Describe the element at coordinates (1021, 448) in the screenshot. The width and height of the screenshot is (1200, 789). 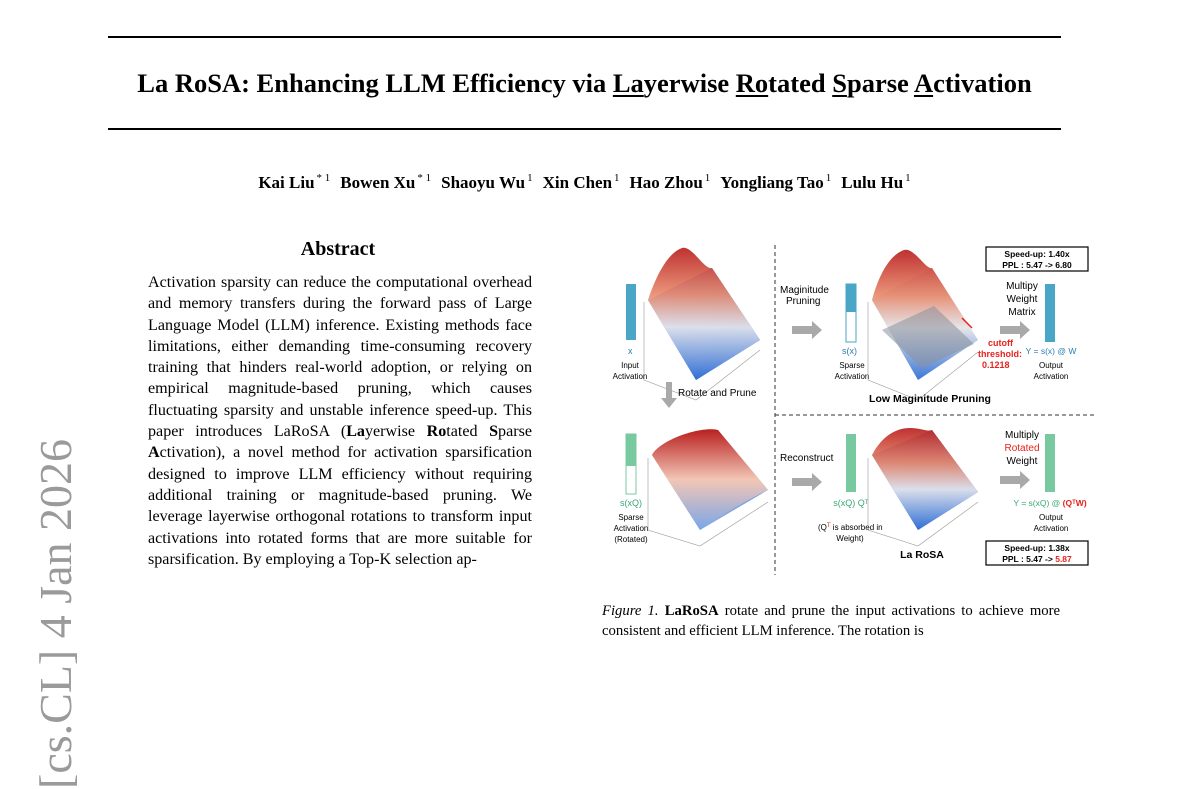
I see `rotated-multiply-step-2: Rotated` at that location.